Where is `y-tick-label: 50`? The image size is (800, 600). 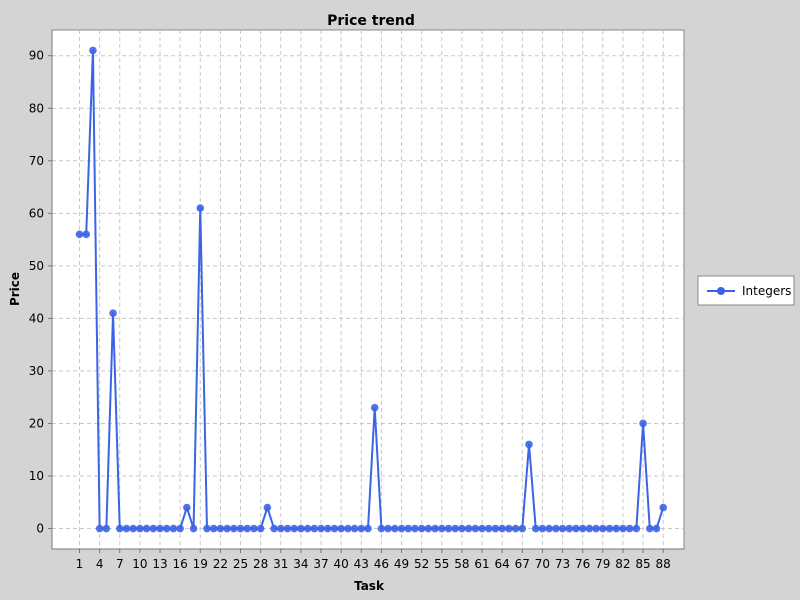 y-tick-label: 50 is located at coordinates (36, 266).